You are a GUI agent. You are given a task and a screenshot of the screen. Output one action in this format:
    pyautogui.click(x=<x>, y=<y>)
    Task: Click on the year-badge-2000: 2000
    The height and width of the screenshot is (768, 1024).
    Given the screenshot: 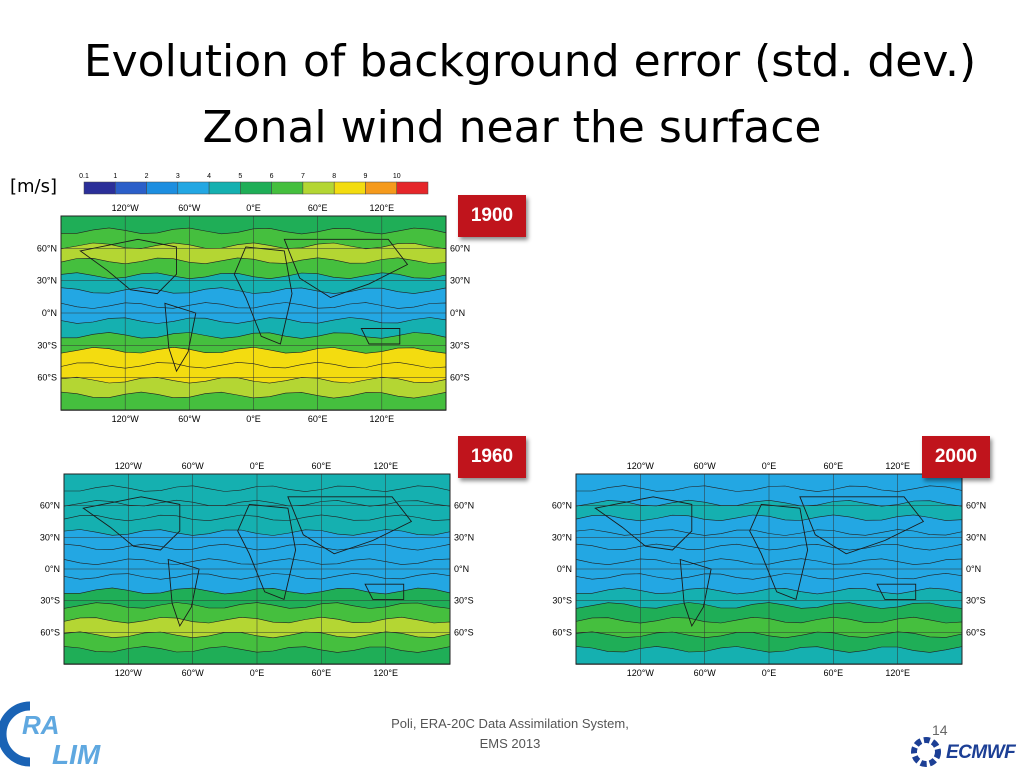 What is the action you would take?
    pyautogui.click(x=956, y=457)
    